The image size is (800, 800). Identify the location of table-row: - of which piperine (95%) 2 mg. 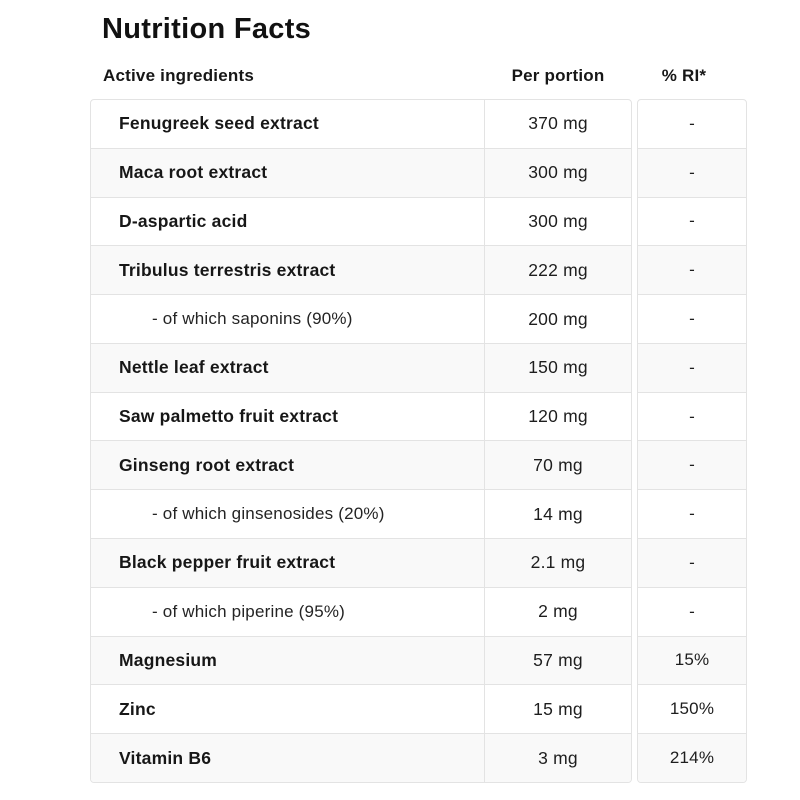
(361, 612).